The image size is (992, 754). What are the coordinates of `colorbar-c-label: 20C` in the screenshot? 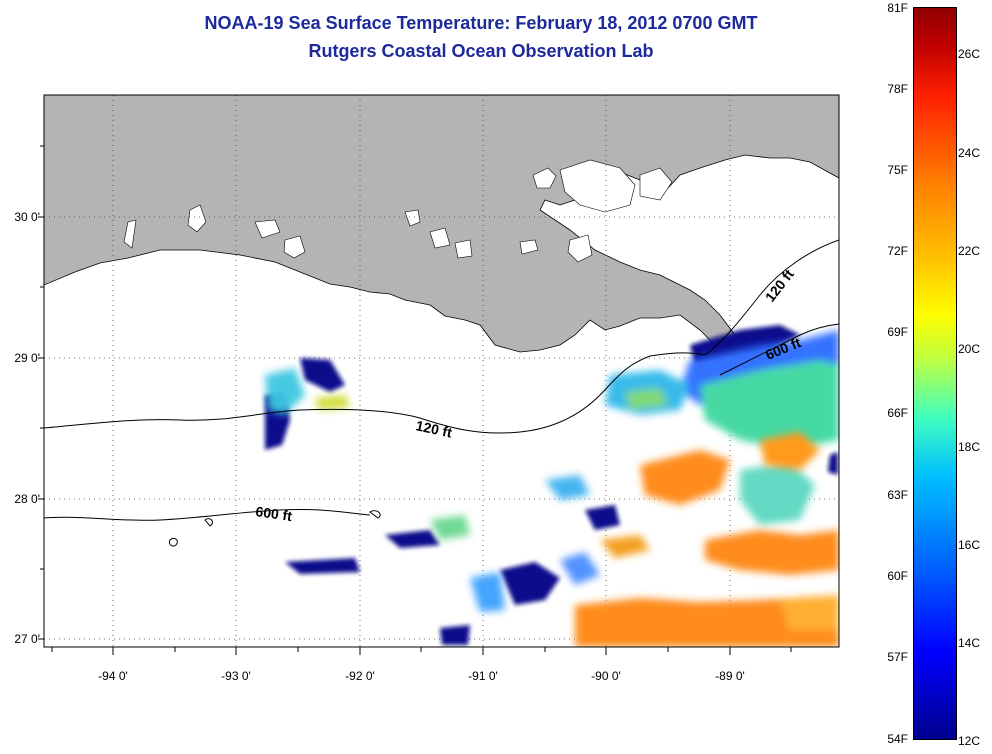 It's located at (969, 349).